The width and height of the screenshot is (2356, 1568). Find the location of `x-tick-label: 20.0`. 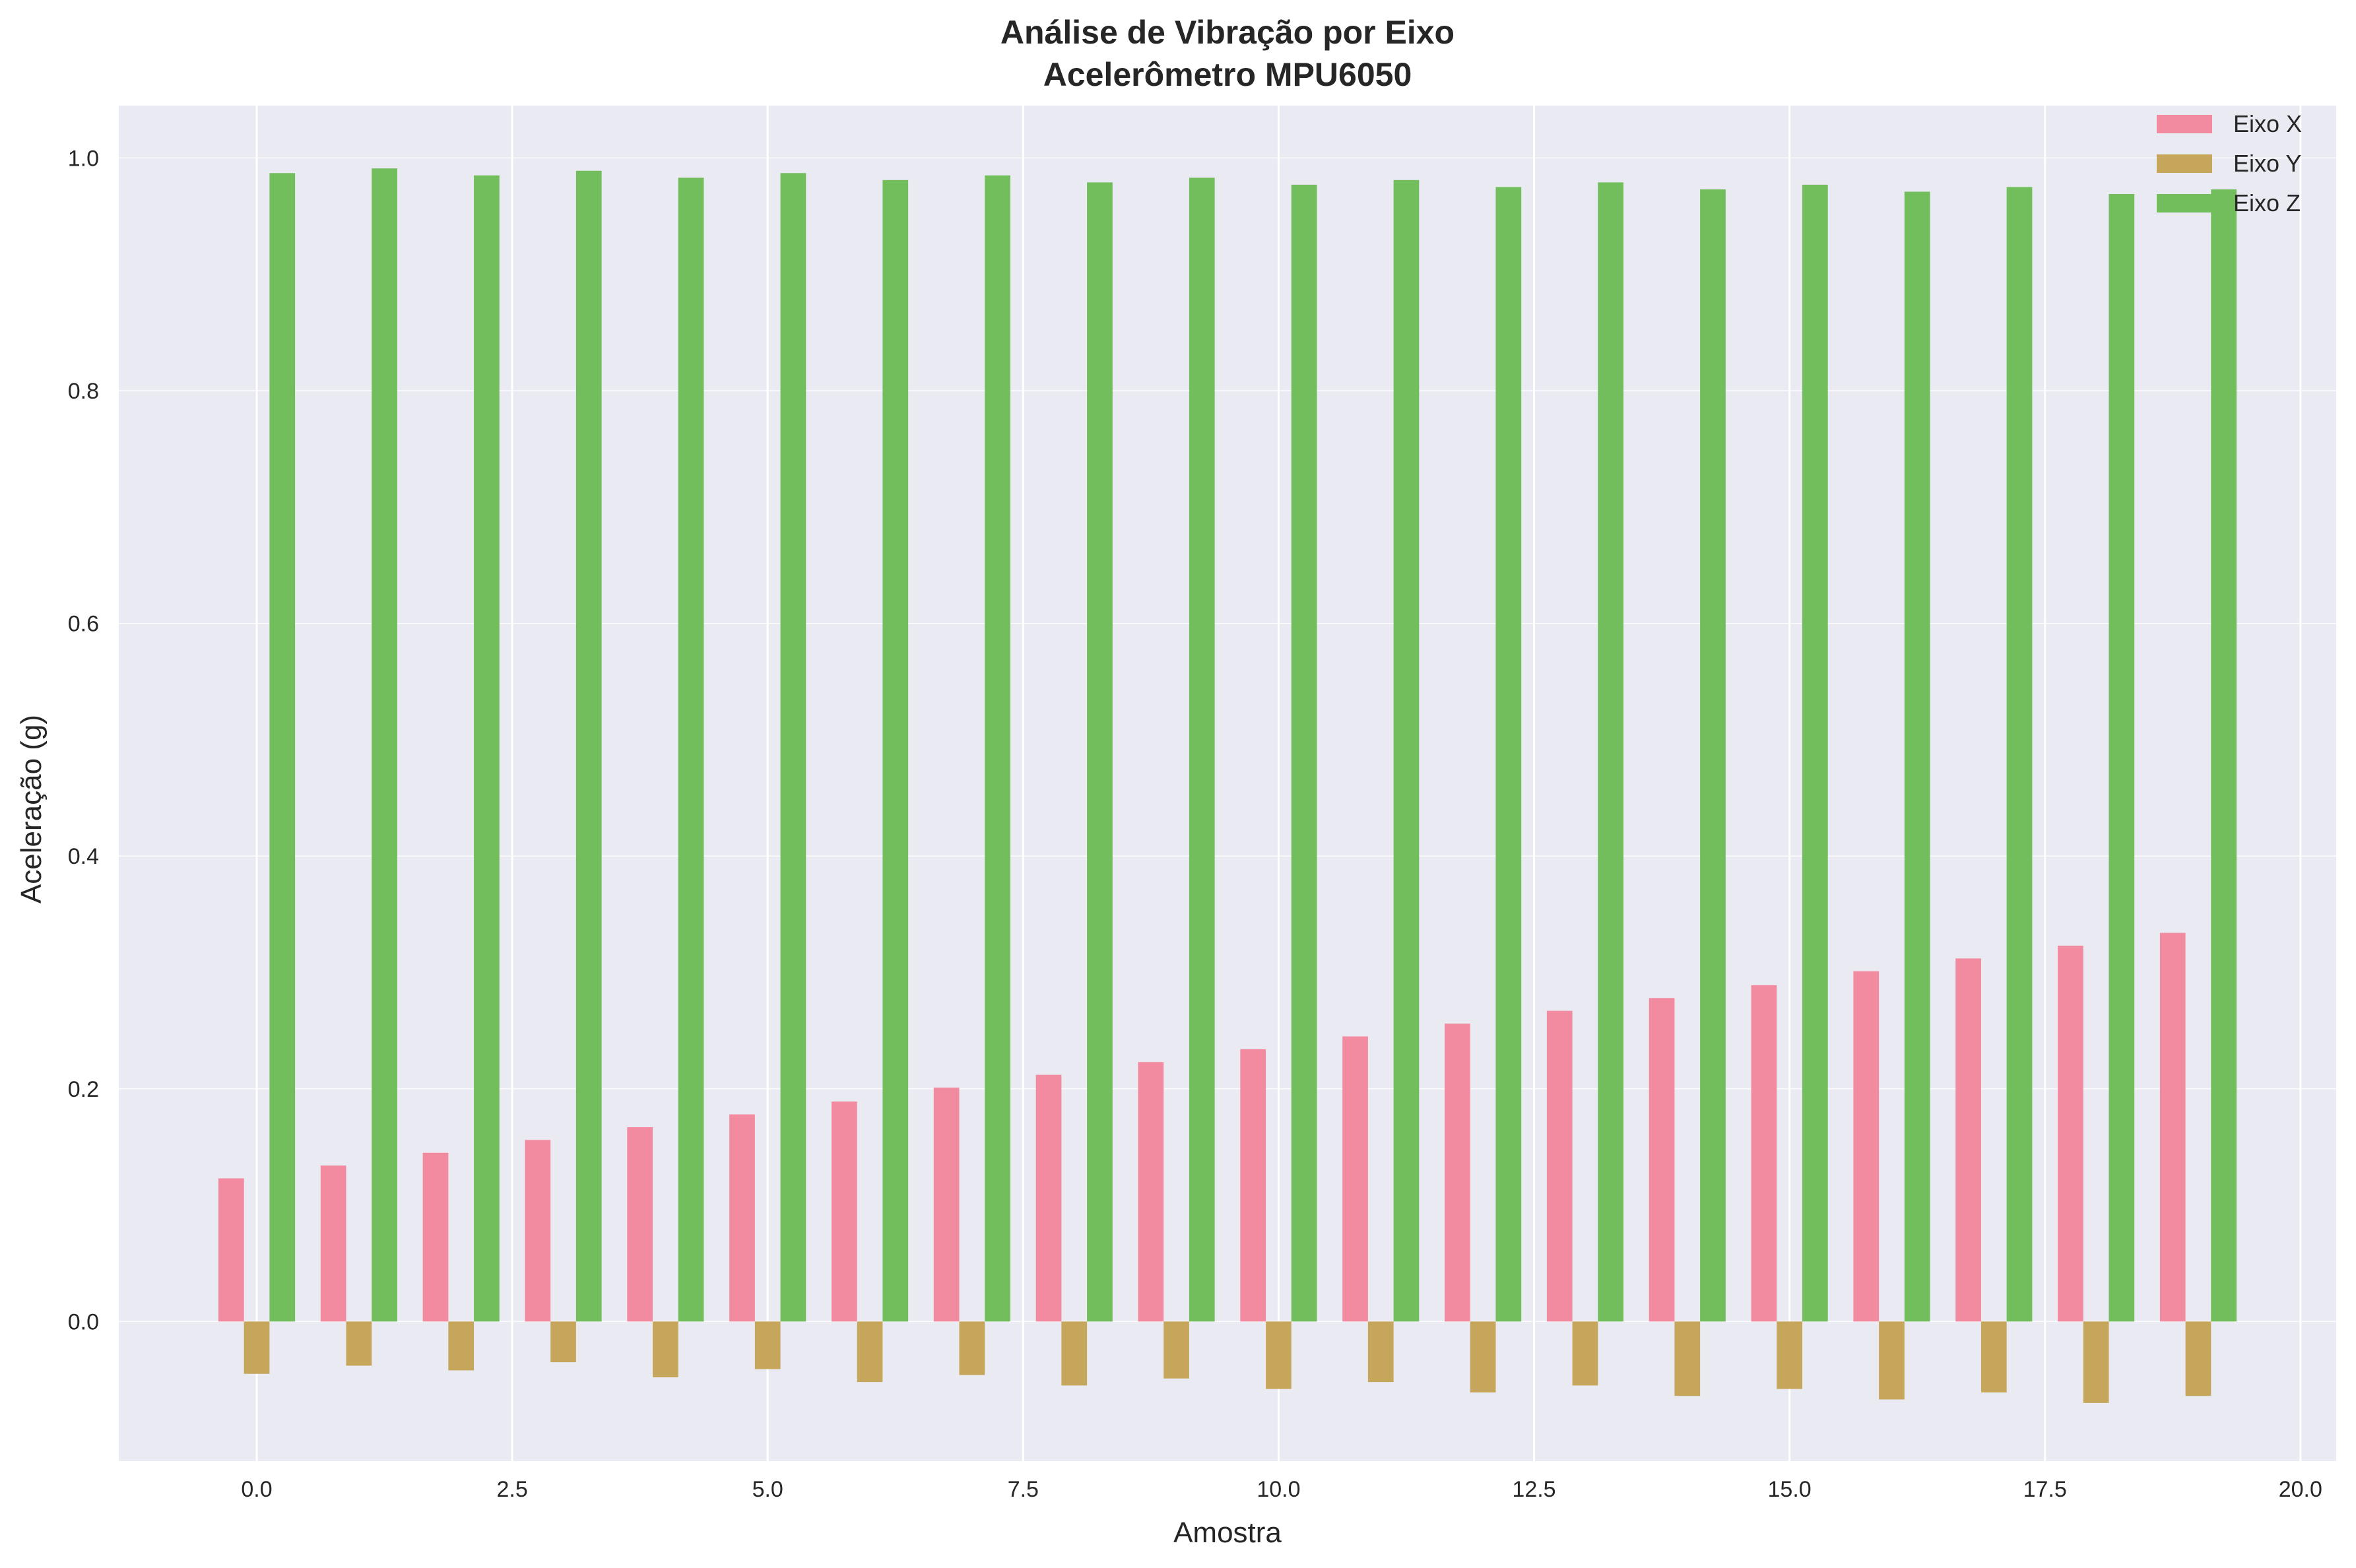

x-tick-label: 20.0 is located at coordinates (2300, 1489).